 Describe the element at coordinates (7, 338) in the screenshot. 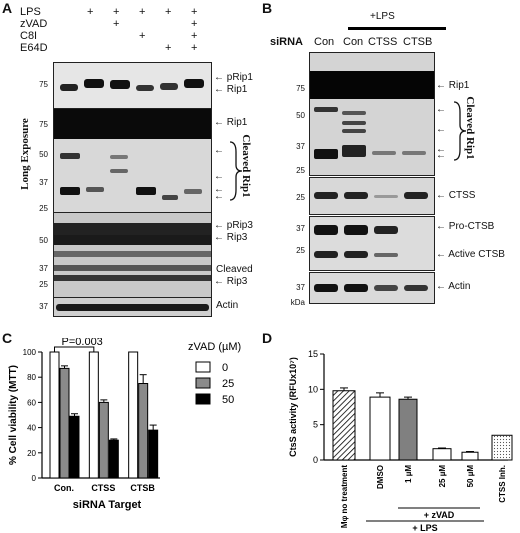

I see `panel-c-letter: C` at that location.